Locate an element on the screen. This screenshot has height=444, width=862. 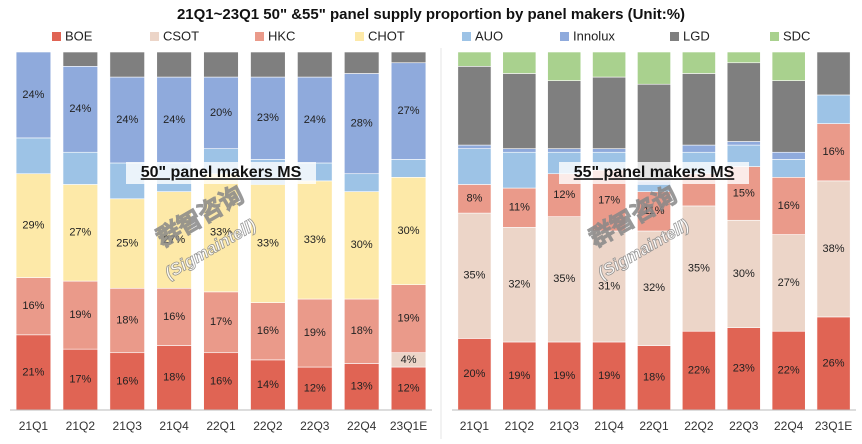
data-label: 13% is located at coordinates (362, 387).